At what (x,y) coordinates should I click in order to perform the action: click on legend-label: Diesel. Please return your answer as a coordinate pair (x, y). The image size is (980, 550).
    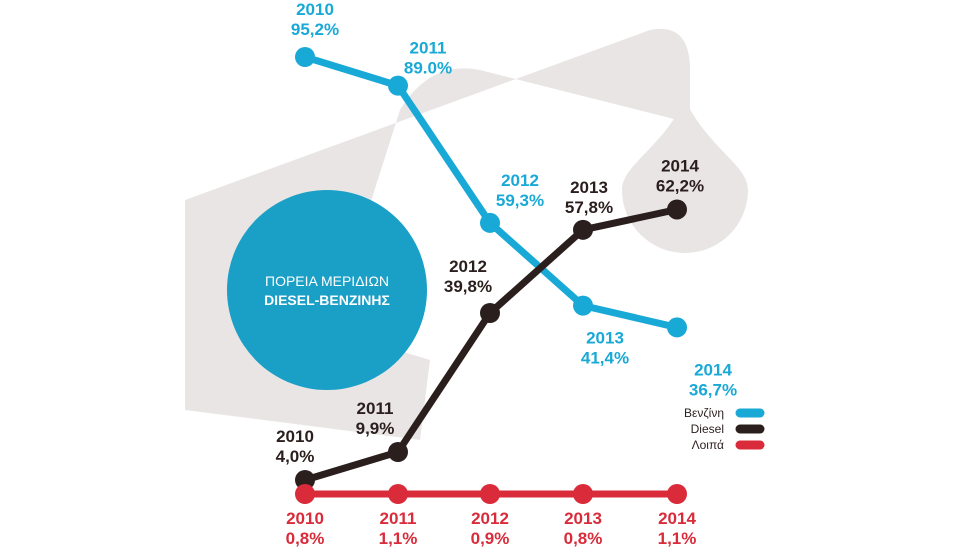
    Looking at the image, I should click on (707, 429).